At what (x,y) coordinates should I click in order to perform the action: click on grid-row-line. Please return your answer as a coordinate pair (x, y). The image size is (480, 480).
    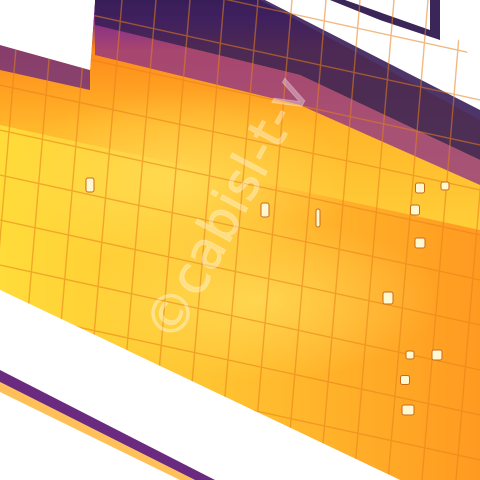
    Looking at the image, I should click on (240, 28).